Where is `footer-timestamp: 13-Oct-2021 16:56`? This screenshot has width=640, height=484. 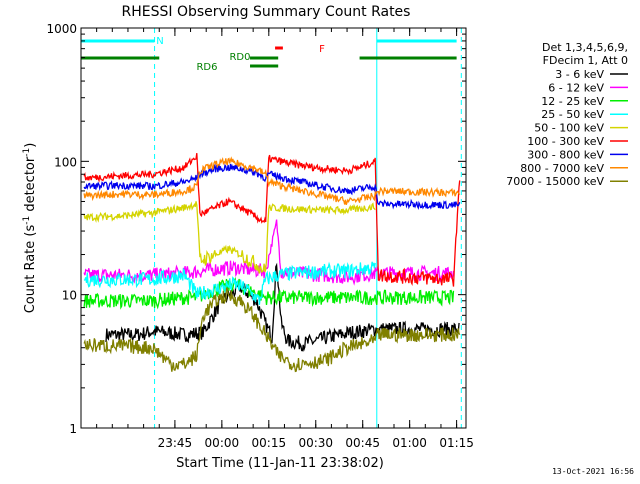 footer-timestamp: 13-Oct-2021 16:56 is located at coordinates (593, 471).